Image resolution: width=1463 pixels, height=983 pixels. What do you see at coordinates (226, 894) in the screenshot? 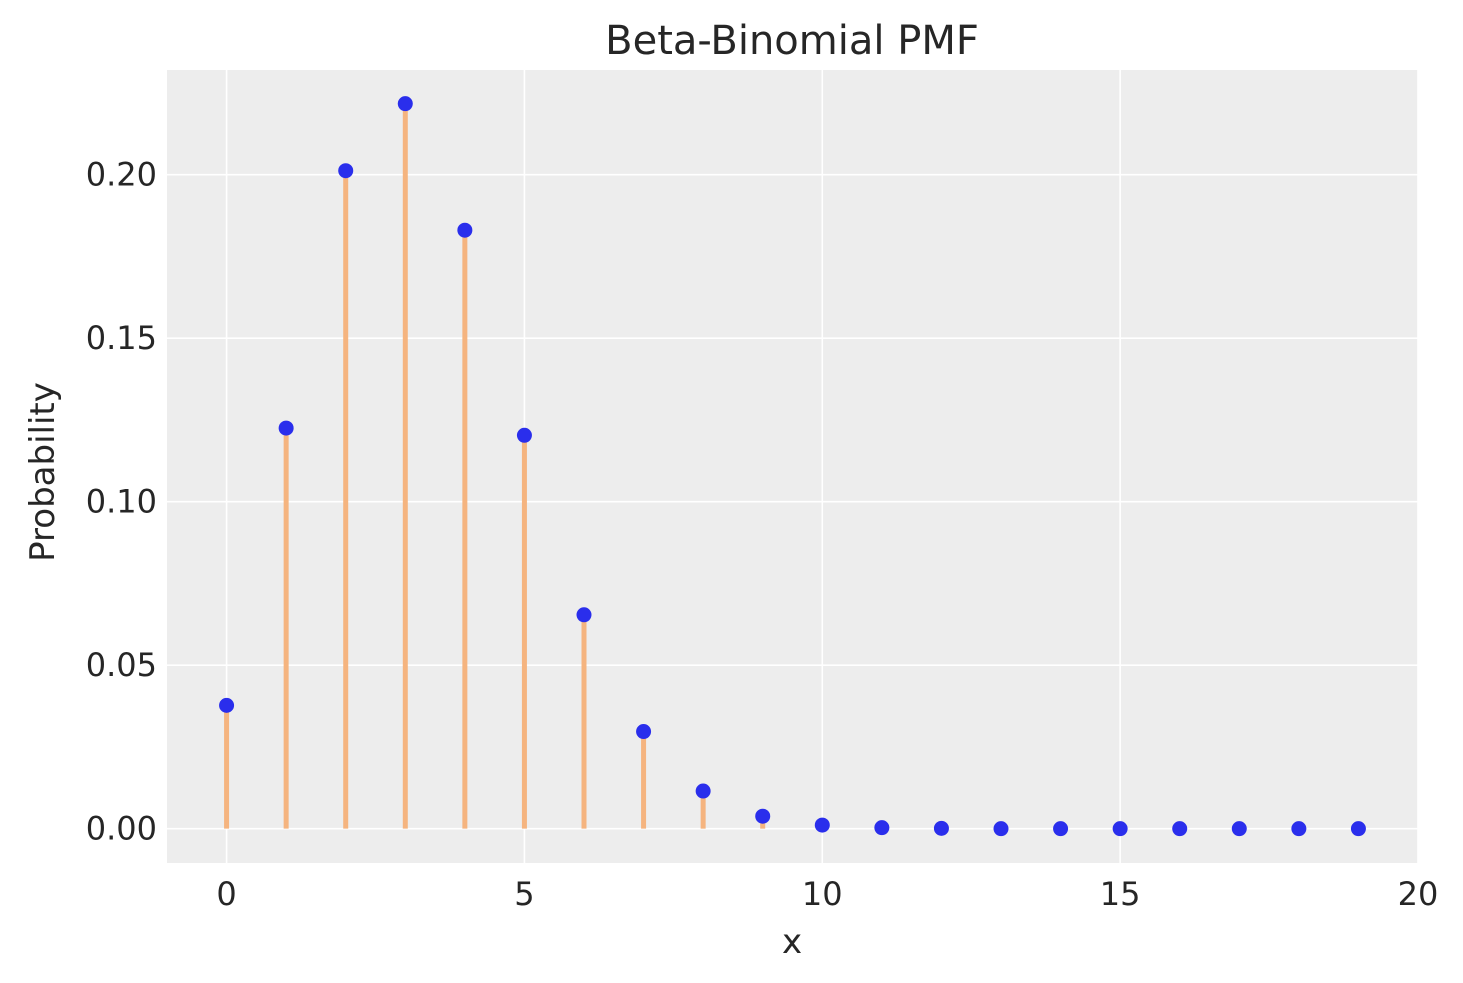
I see `x-tick-label: 0` at bounding box center [226, 894].